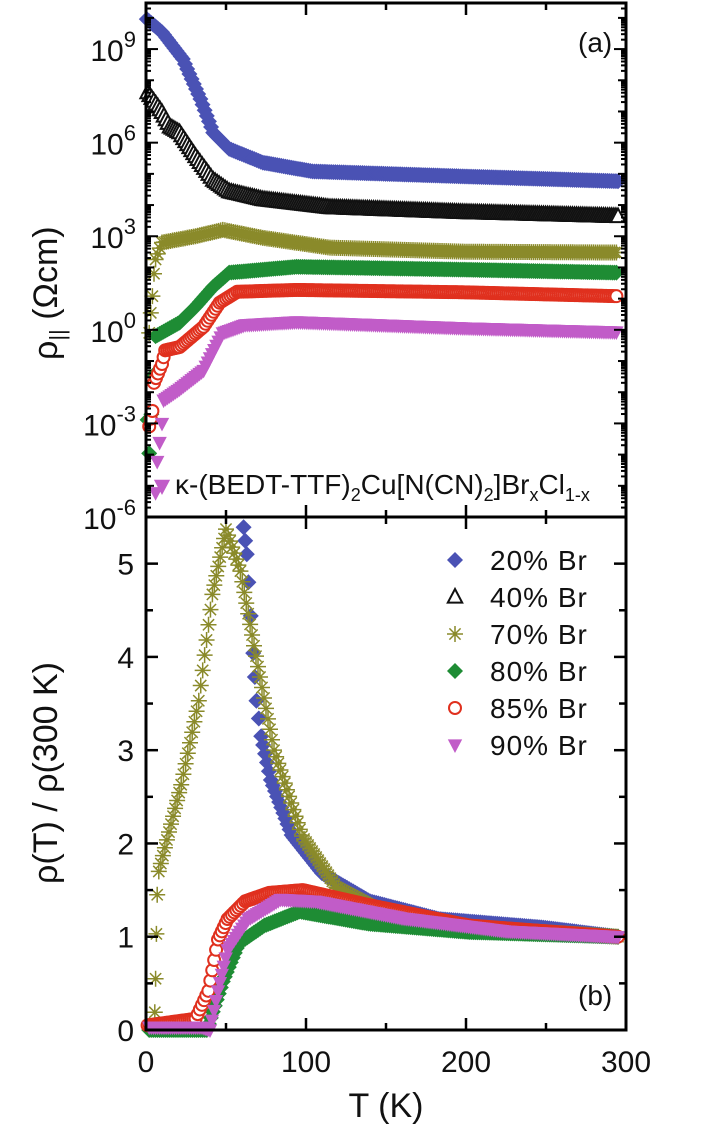 The width and height of the screenshot is (713, 1144). Describe the element at coordinates (113, 141) in the screenshot. I see `y-tick-label-a: 10⁶` at that location.